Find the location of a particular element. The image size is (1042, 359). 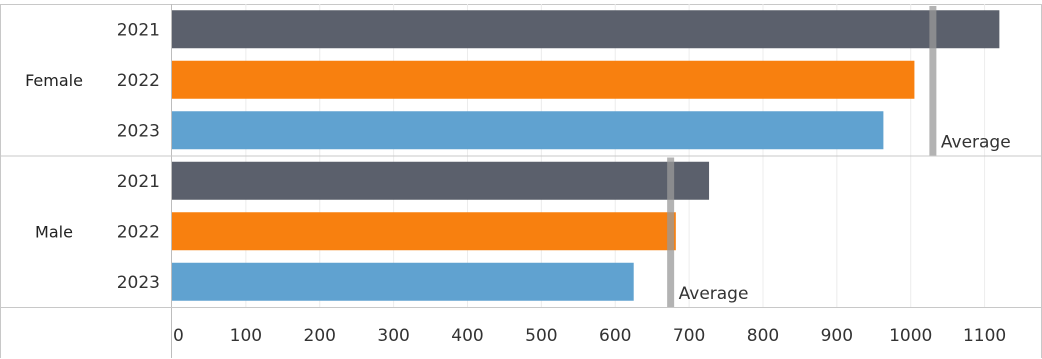

x-tick-label-1100: 1100 is located at coordinates (984, 336).